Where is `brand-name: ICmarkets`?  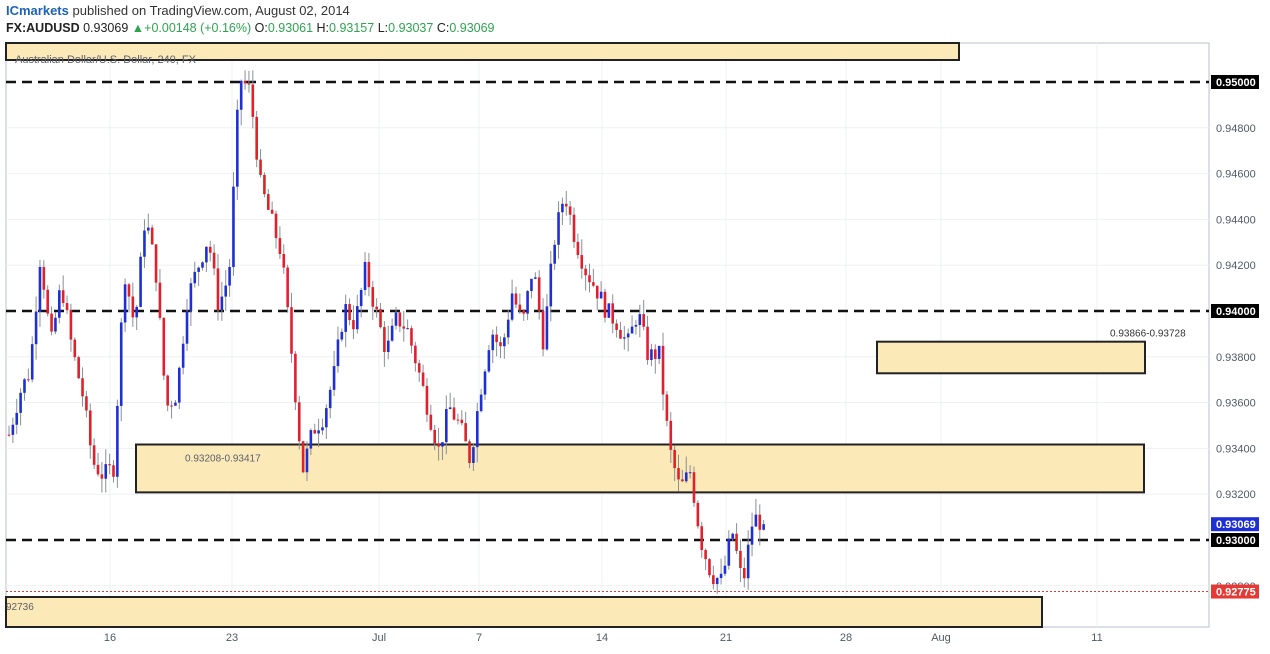
brand-name: ICmarkets is located at coordinates (37, 10).